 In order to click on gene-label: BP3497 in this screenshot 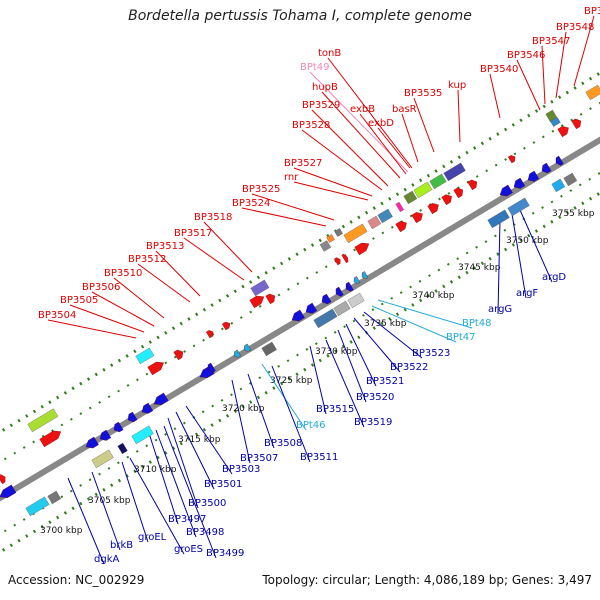, I will do `click(187, 519)`.